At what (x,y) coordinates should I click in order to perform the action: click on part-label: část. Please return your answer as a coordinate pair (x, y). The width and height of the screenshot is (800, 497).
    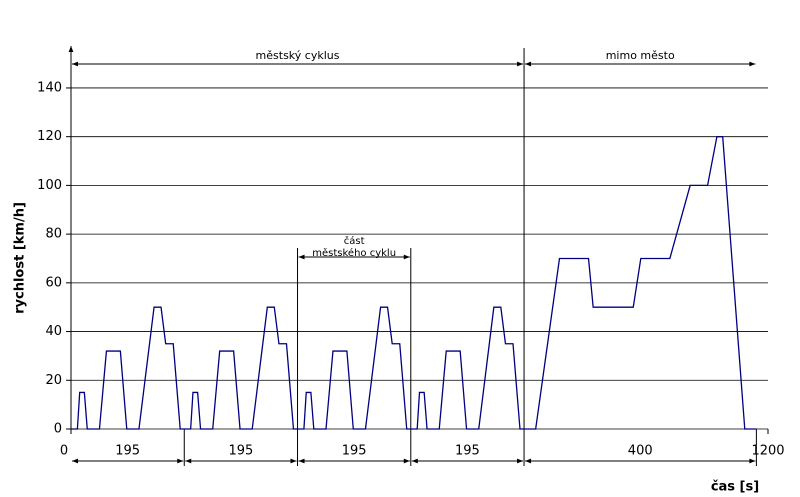
    Looking at the image, I should click on (354, 241).